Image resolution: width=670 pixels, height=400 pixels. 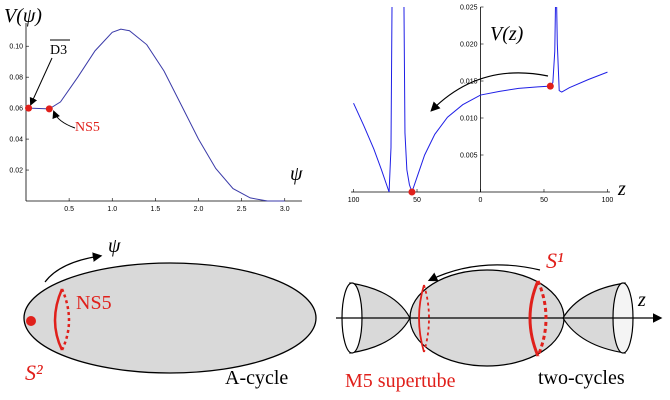 I want to click on label: NS5, so click(x=94, y=303).